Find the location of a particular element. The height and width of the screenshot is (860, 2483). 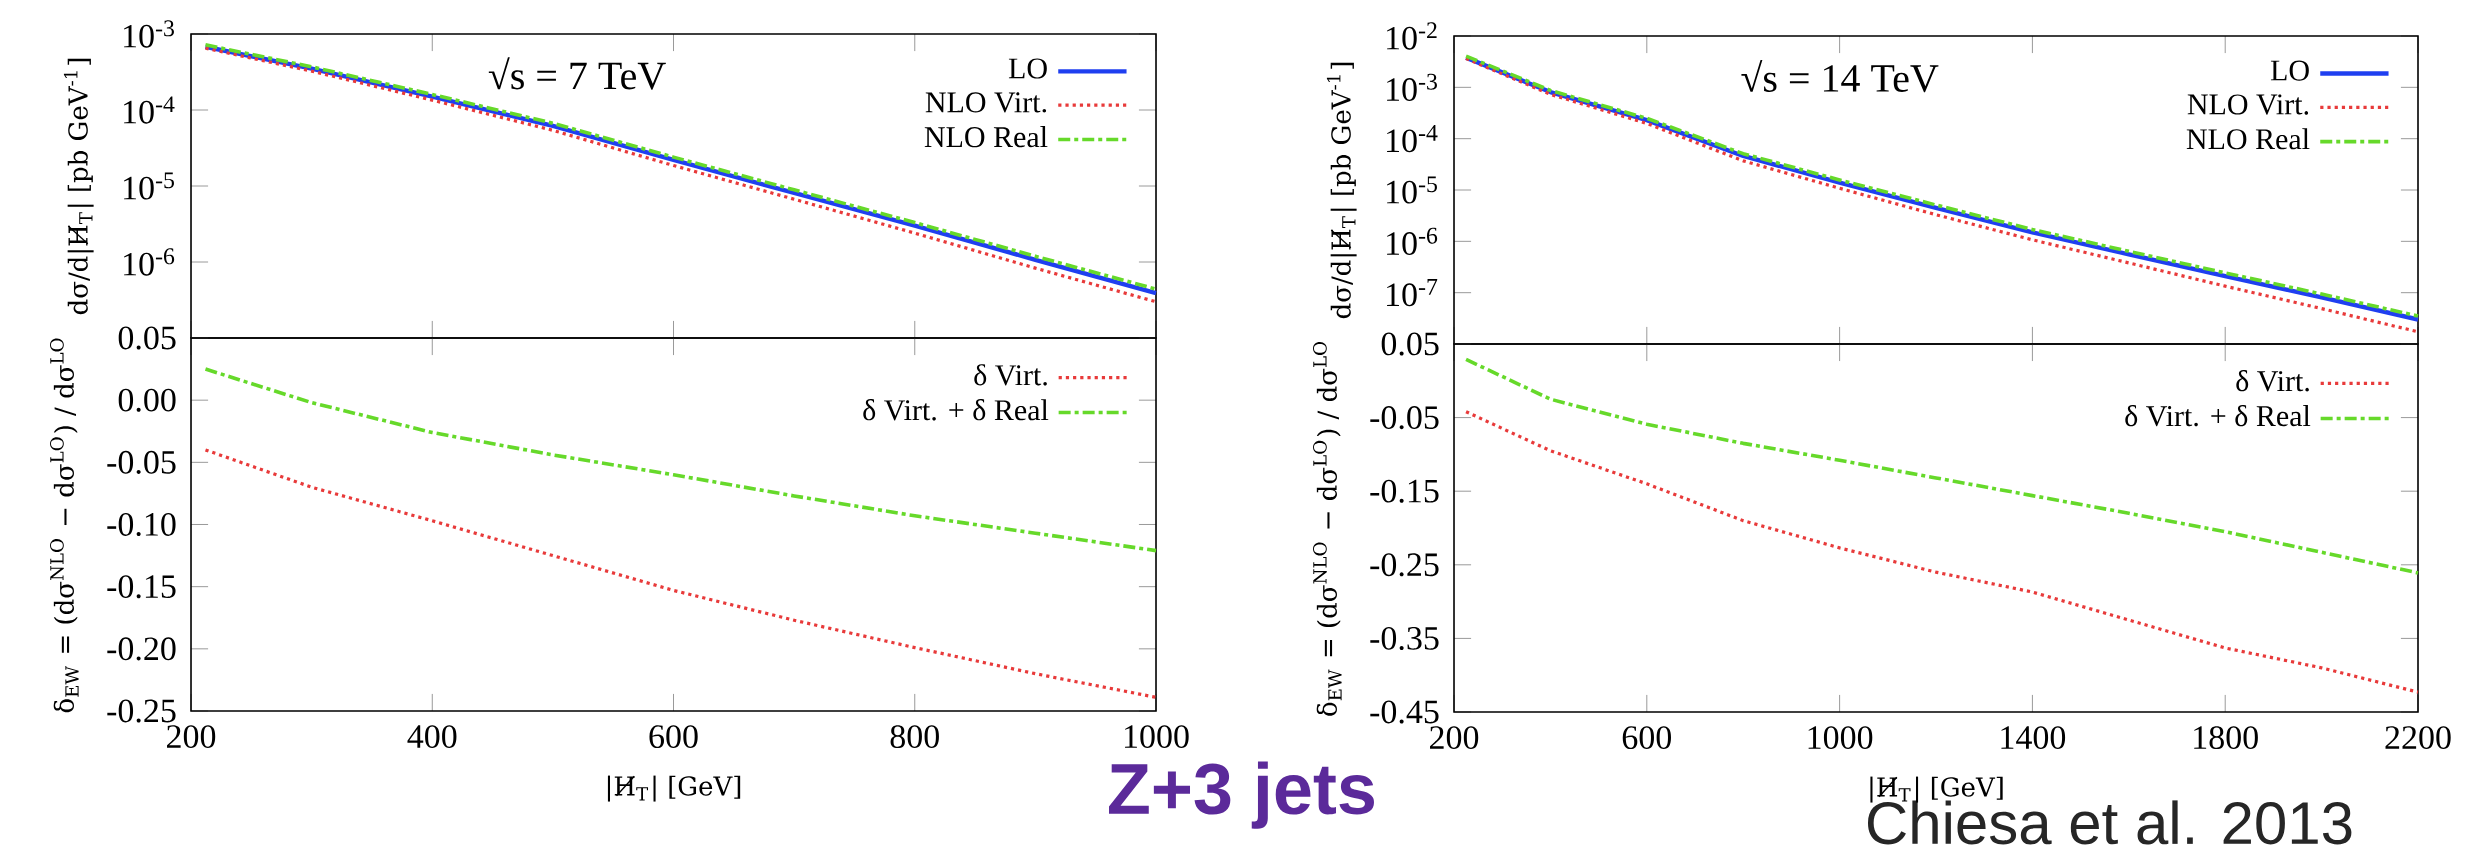

y-tick-label: -0.20 is located at coordinates (141, 649).